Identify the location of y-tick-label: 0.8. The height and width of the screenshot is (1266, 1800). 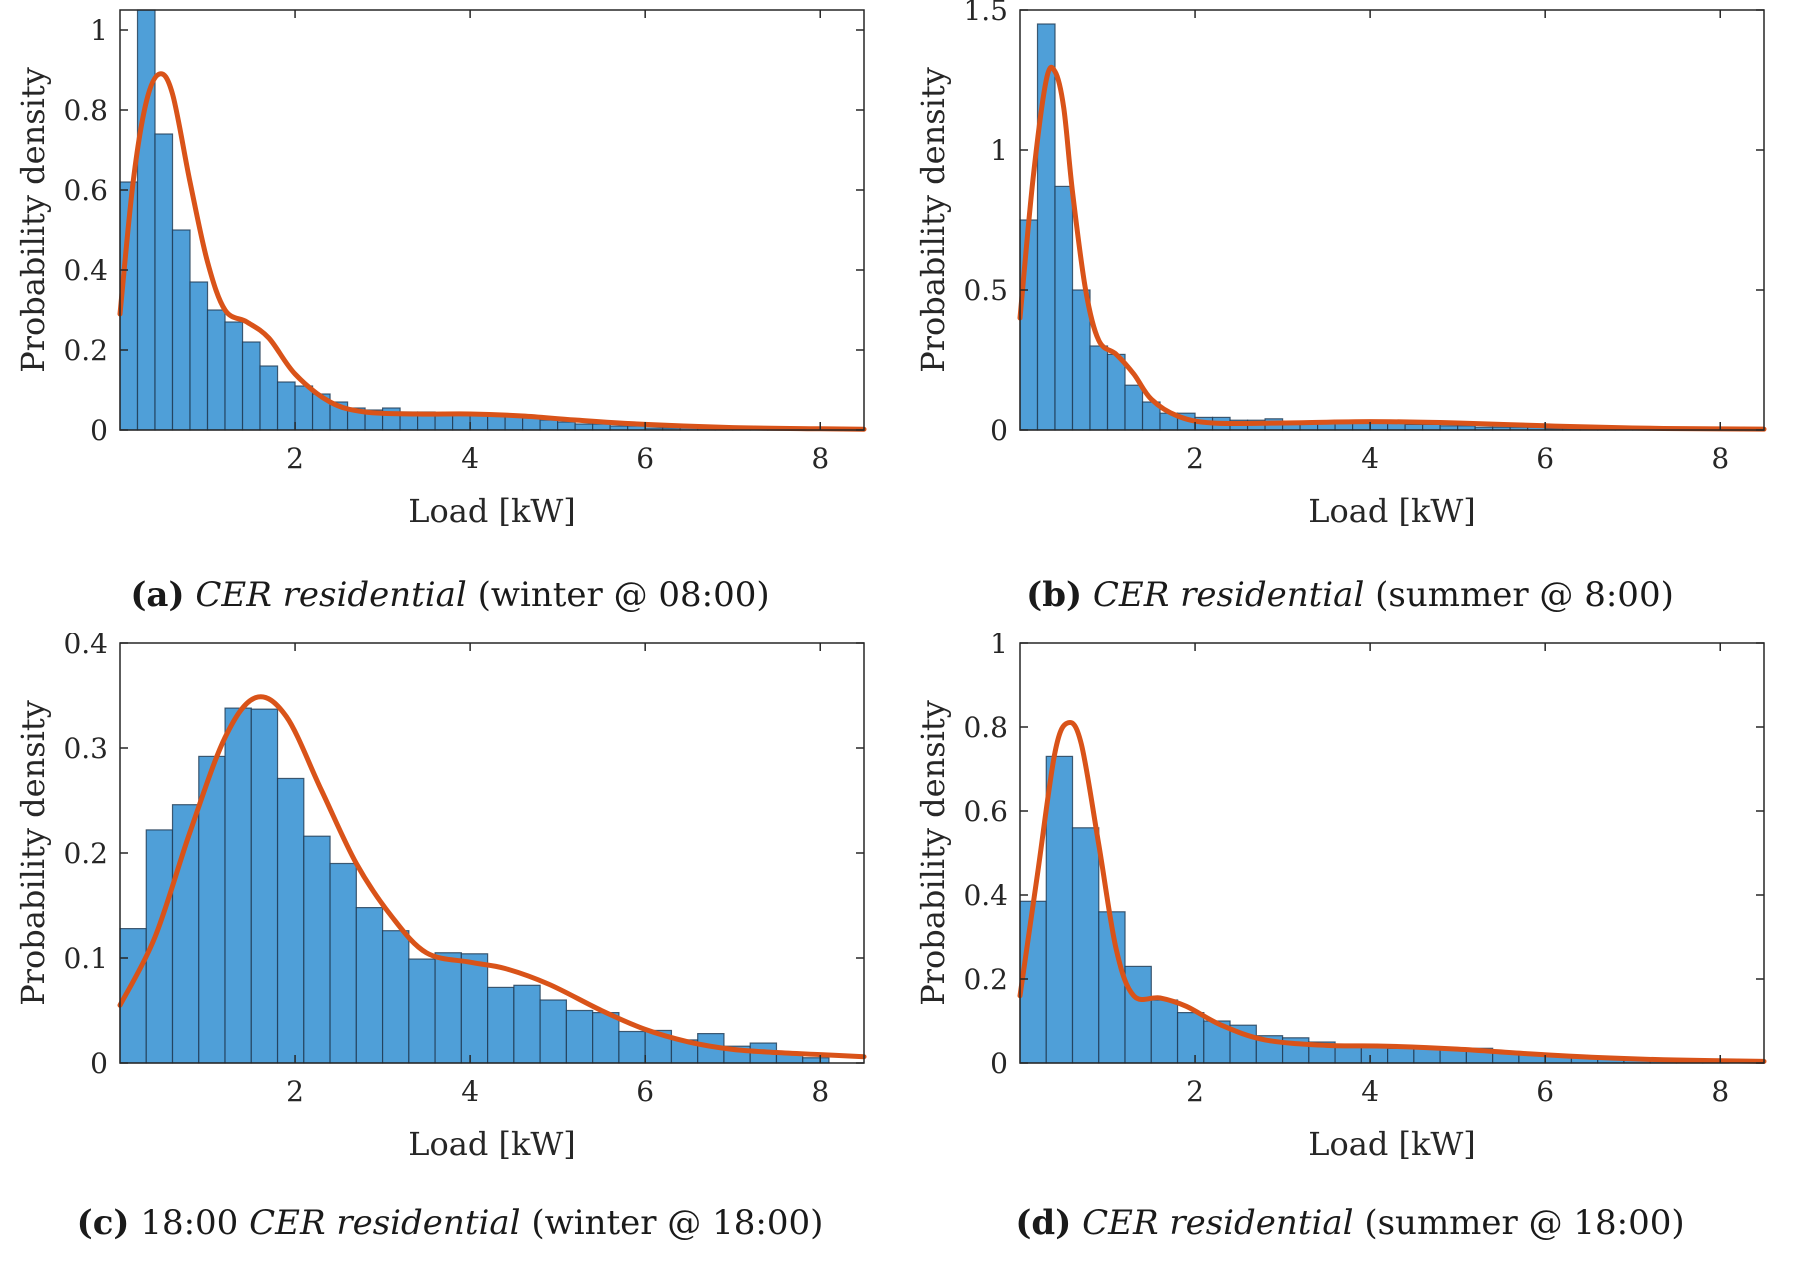
(85, 110).